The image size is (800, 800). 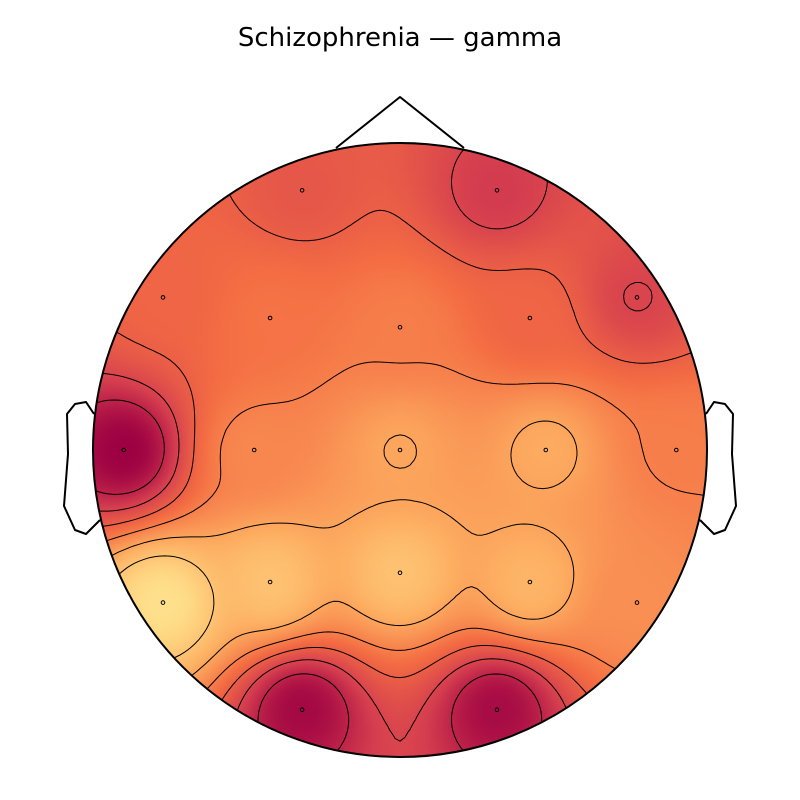 I want to click on chart-title: Schizophrenia — gamma, so click(x=400, y=38).